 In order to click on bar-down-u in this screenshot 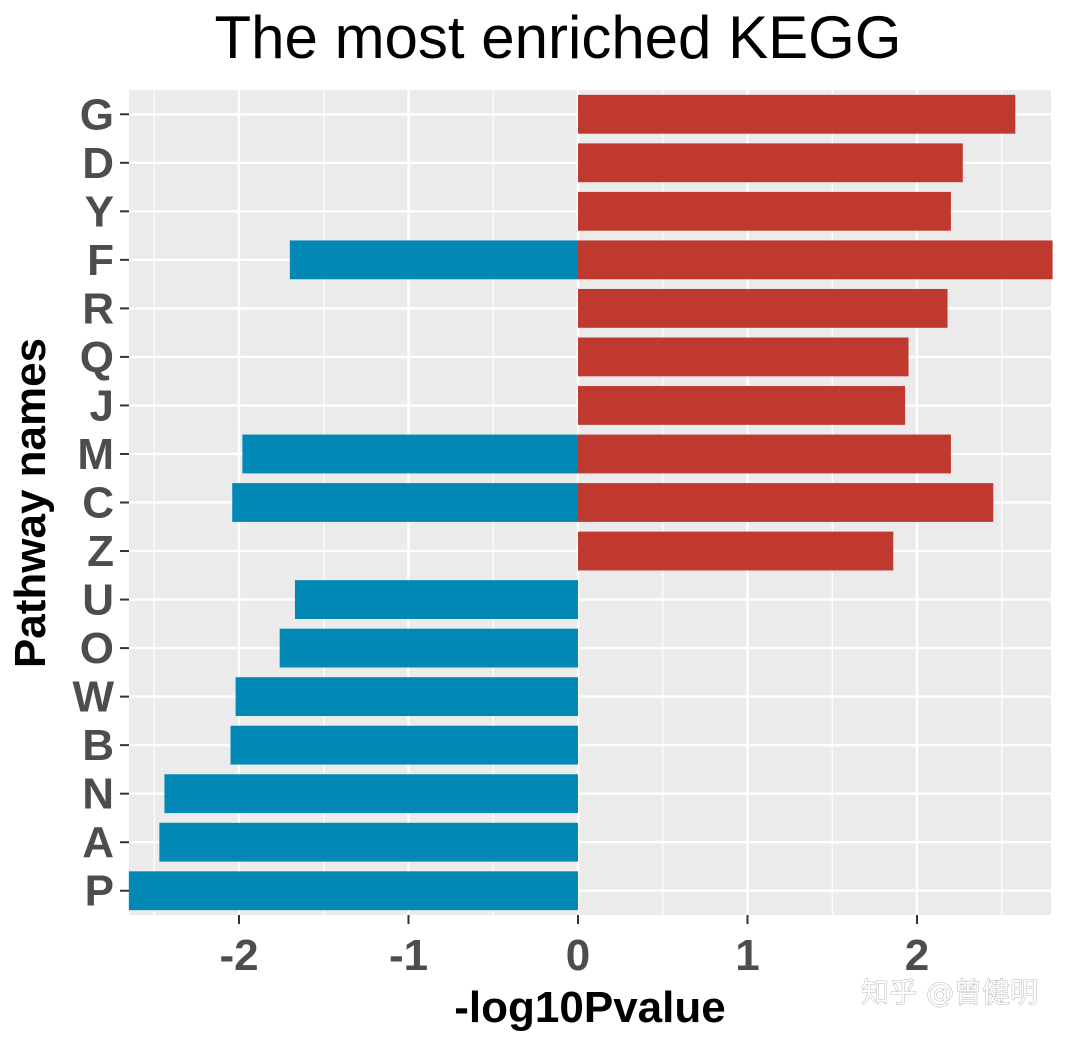, I will do `click(436, 599)`.